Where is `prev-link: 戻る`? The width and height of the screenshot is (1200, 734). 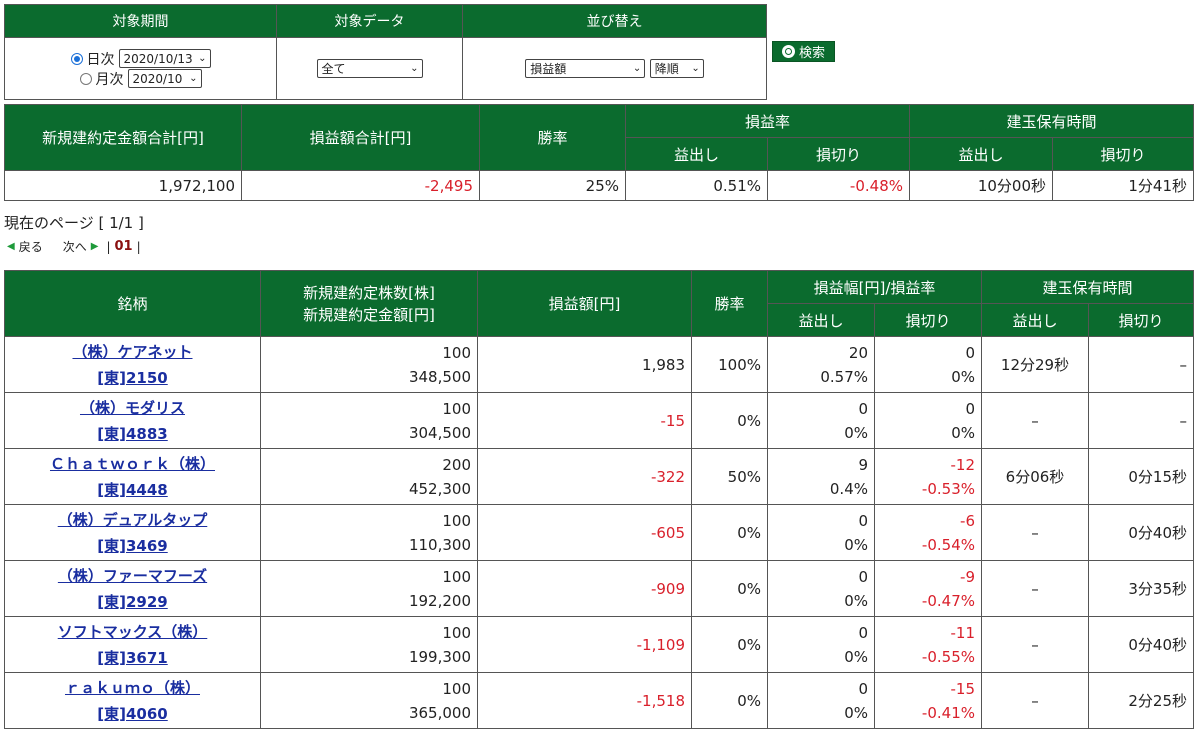
prev-link: 戻る is located at coordinates (30, 247).